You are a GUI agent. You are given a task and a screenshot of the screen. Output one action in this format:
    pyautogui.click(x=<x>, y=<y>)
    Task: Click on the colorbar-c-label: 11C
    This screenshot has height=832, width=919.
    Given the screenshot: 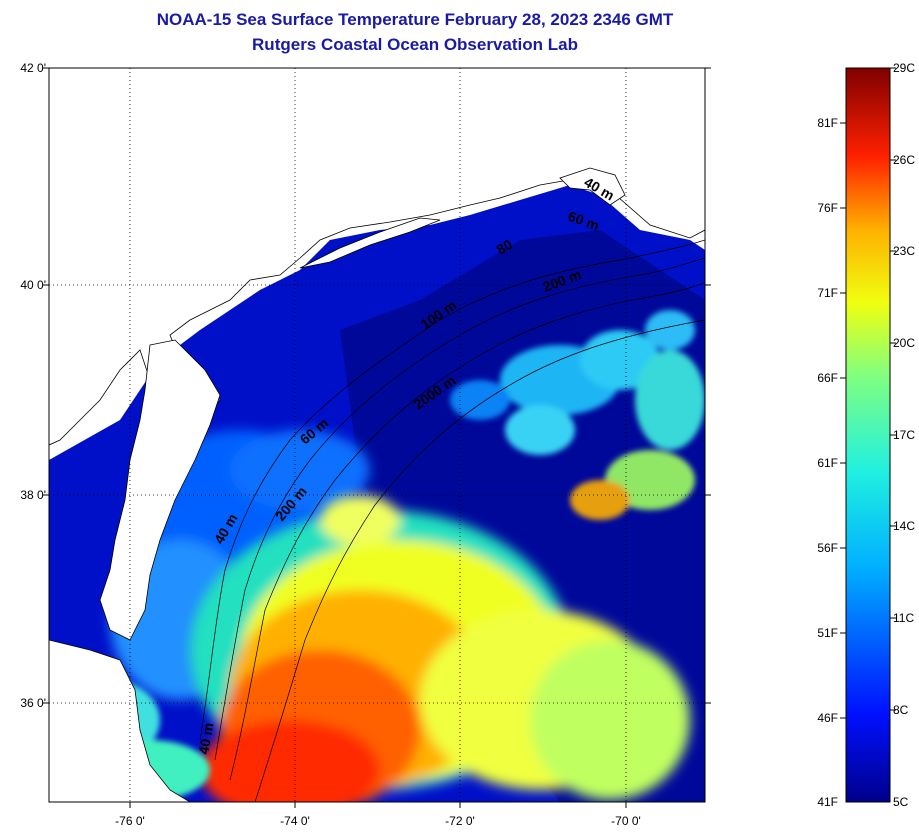 What is the action you would take?
    pyautogui.click(x=904, y=618)
    